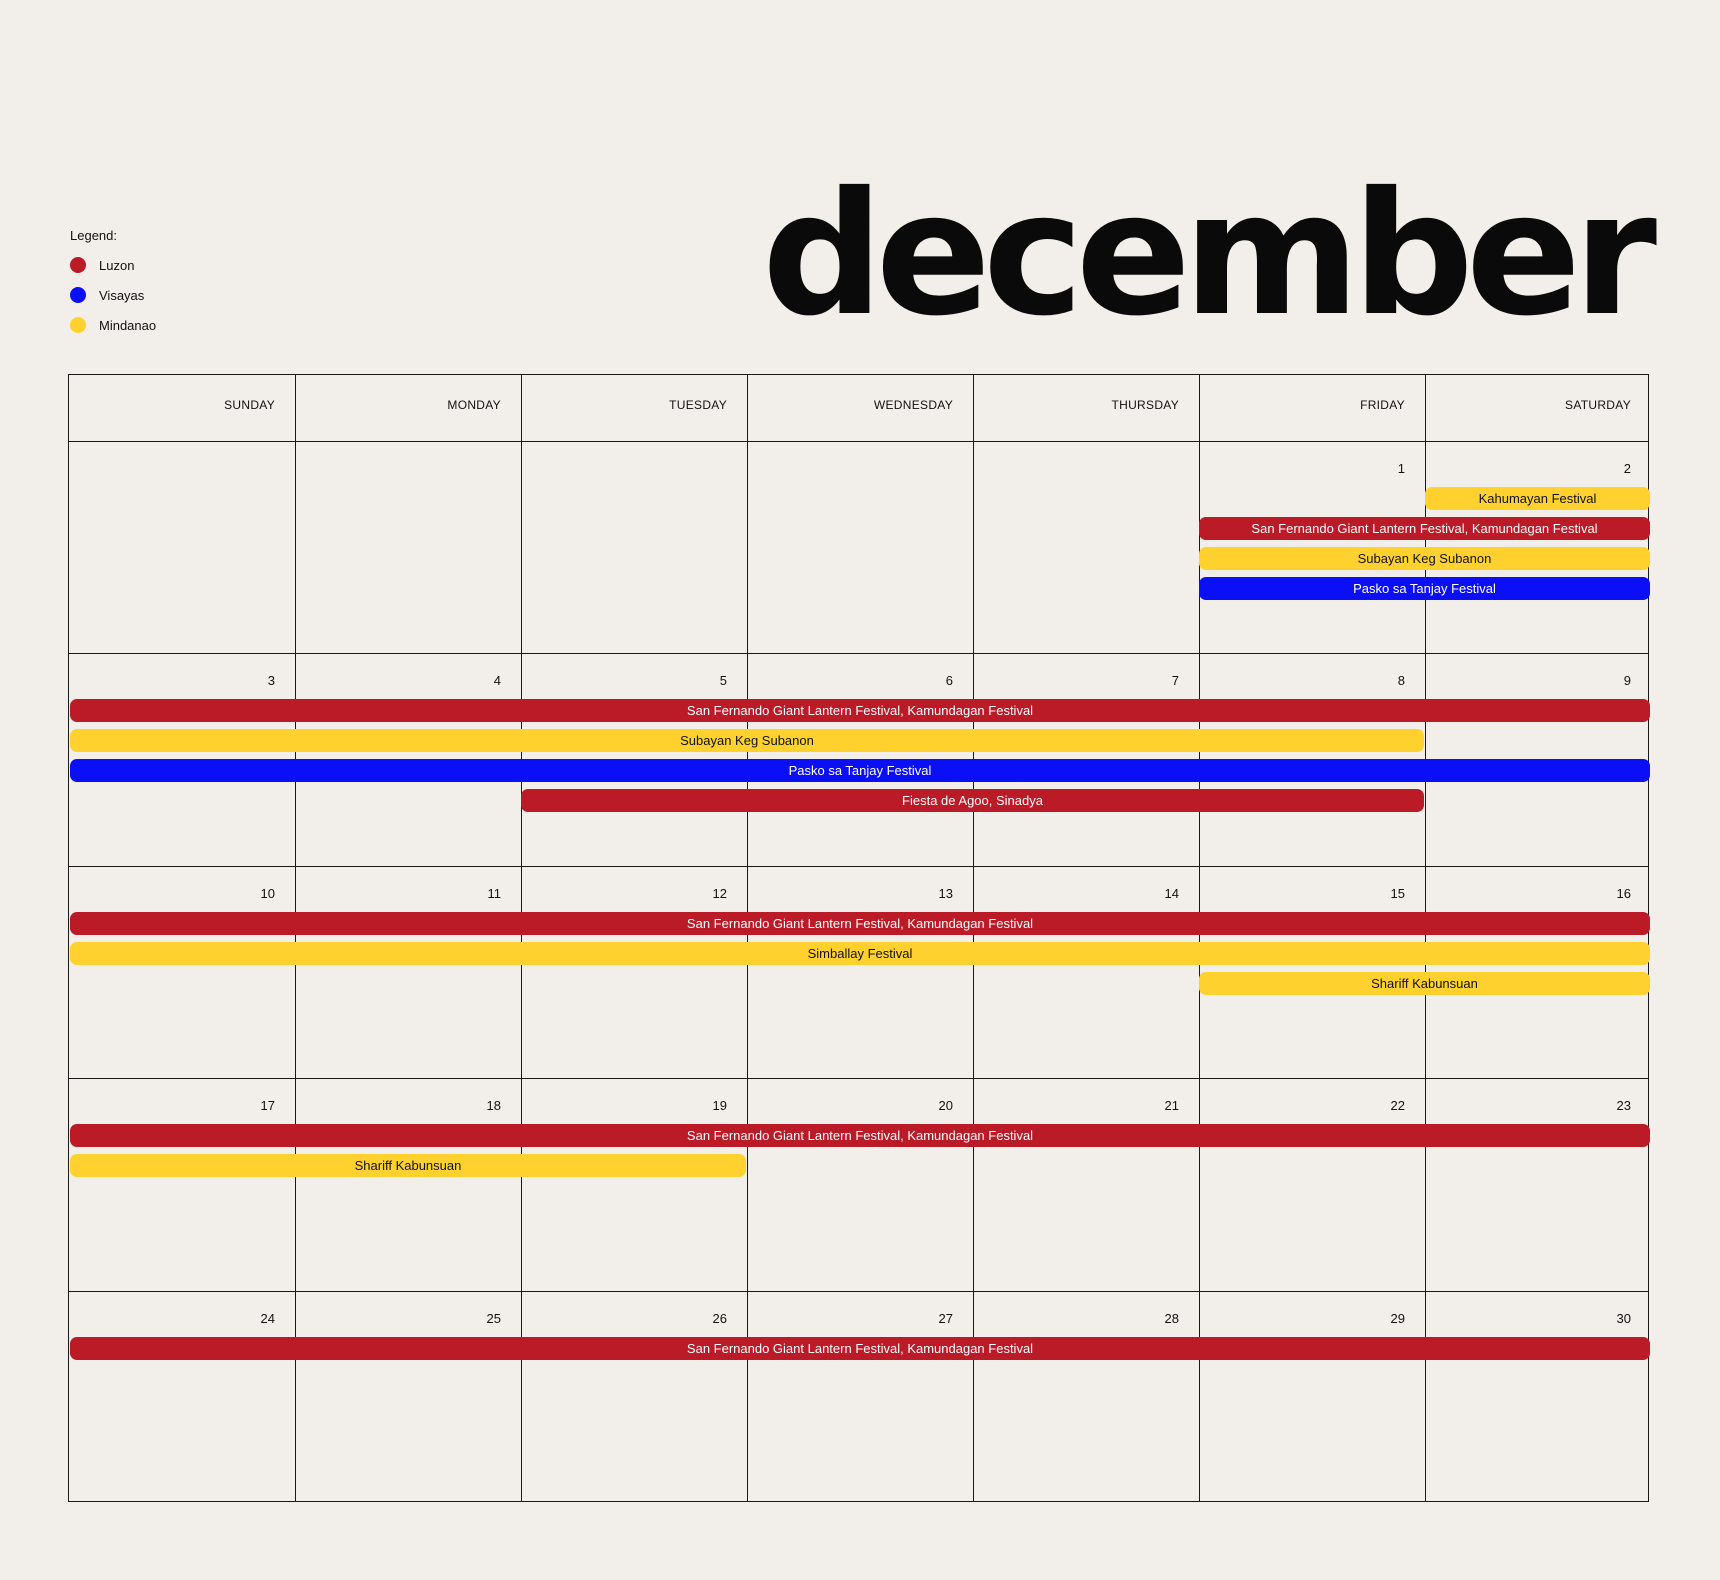 Image resolution: width=1720 pixels, height=1580 pixels. I want to click on legend-label: Mindanao, so click(128, 325).